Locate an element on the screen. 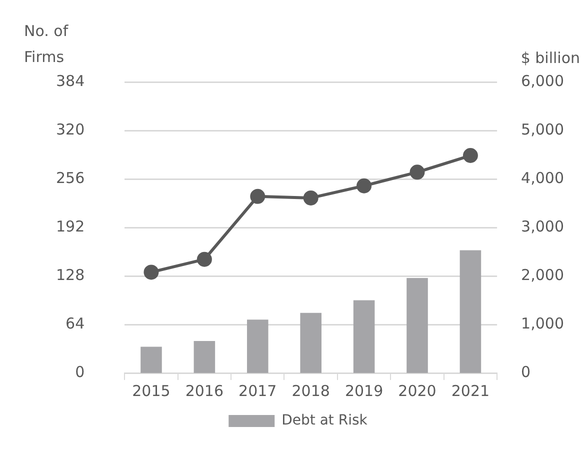 This screenshot has width=584, height=468. y2-axis-title: $ billion is located at coordinates (550, 58).